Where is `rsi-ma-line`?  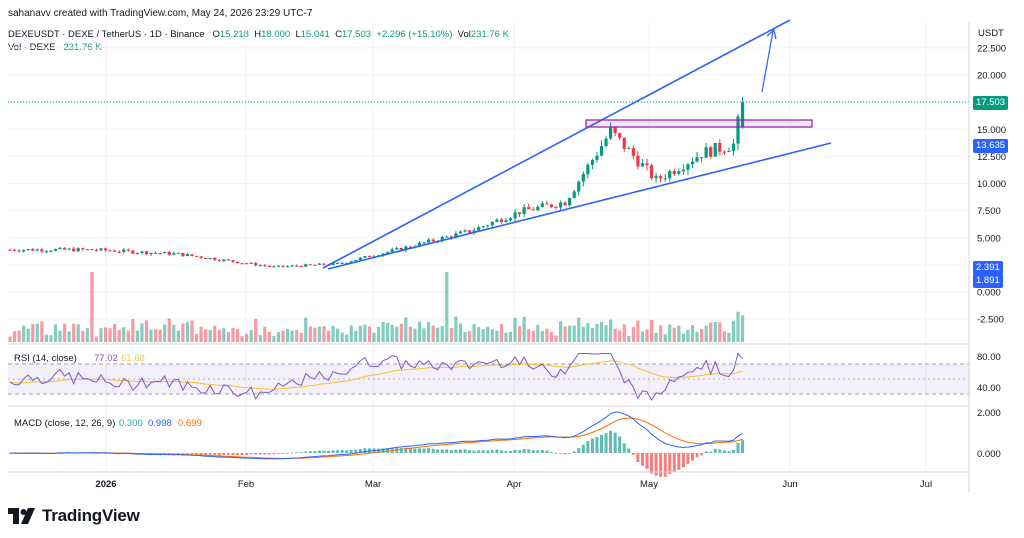 rsi-ma-line is located at coordinates (376, 375).